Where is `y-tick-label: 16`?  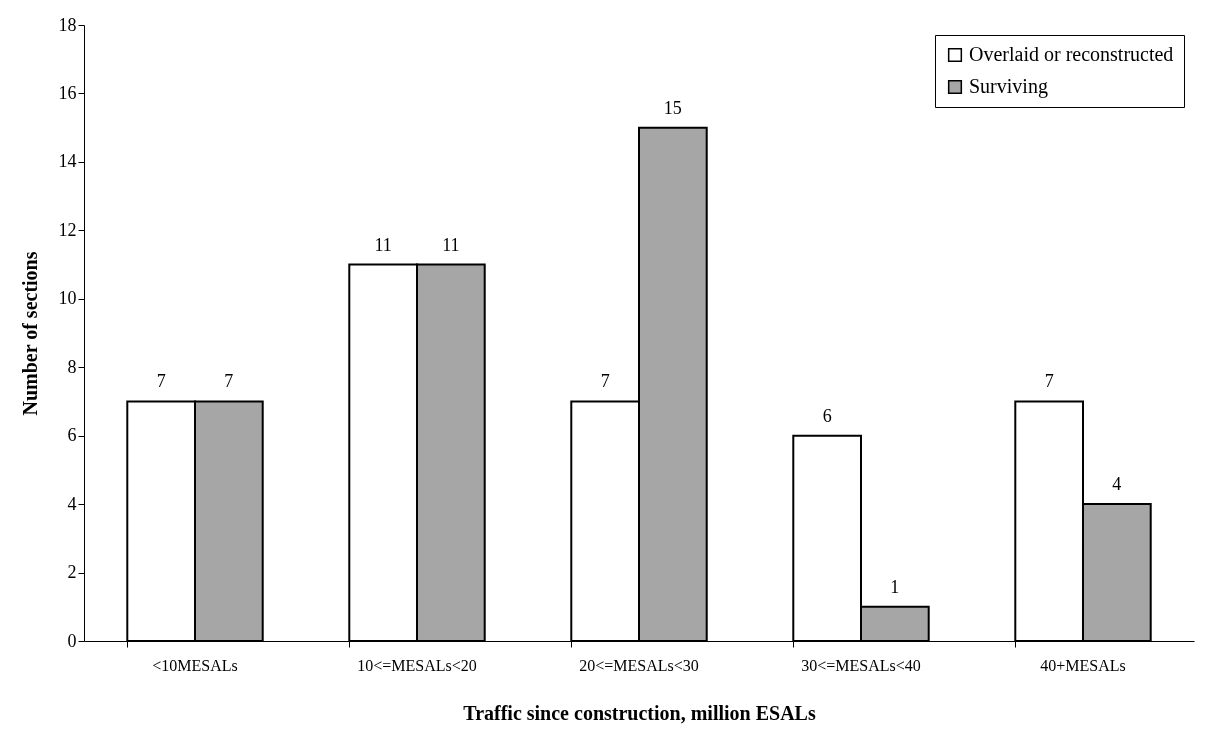
y-tick-label: 16 is located at coordinates (67, 92).